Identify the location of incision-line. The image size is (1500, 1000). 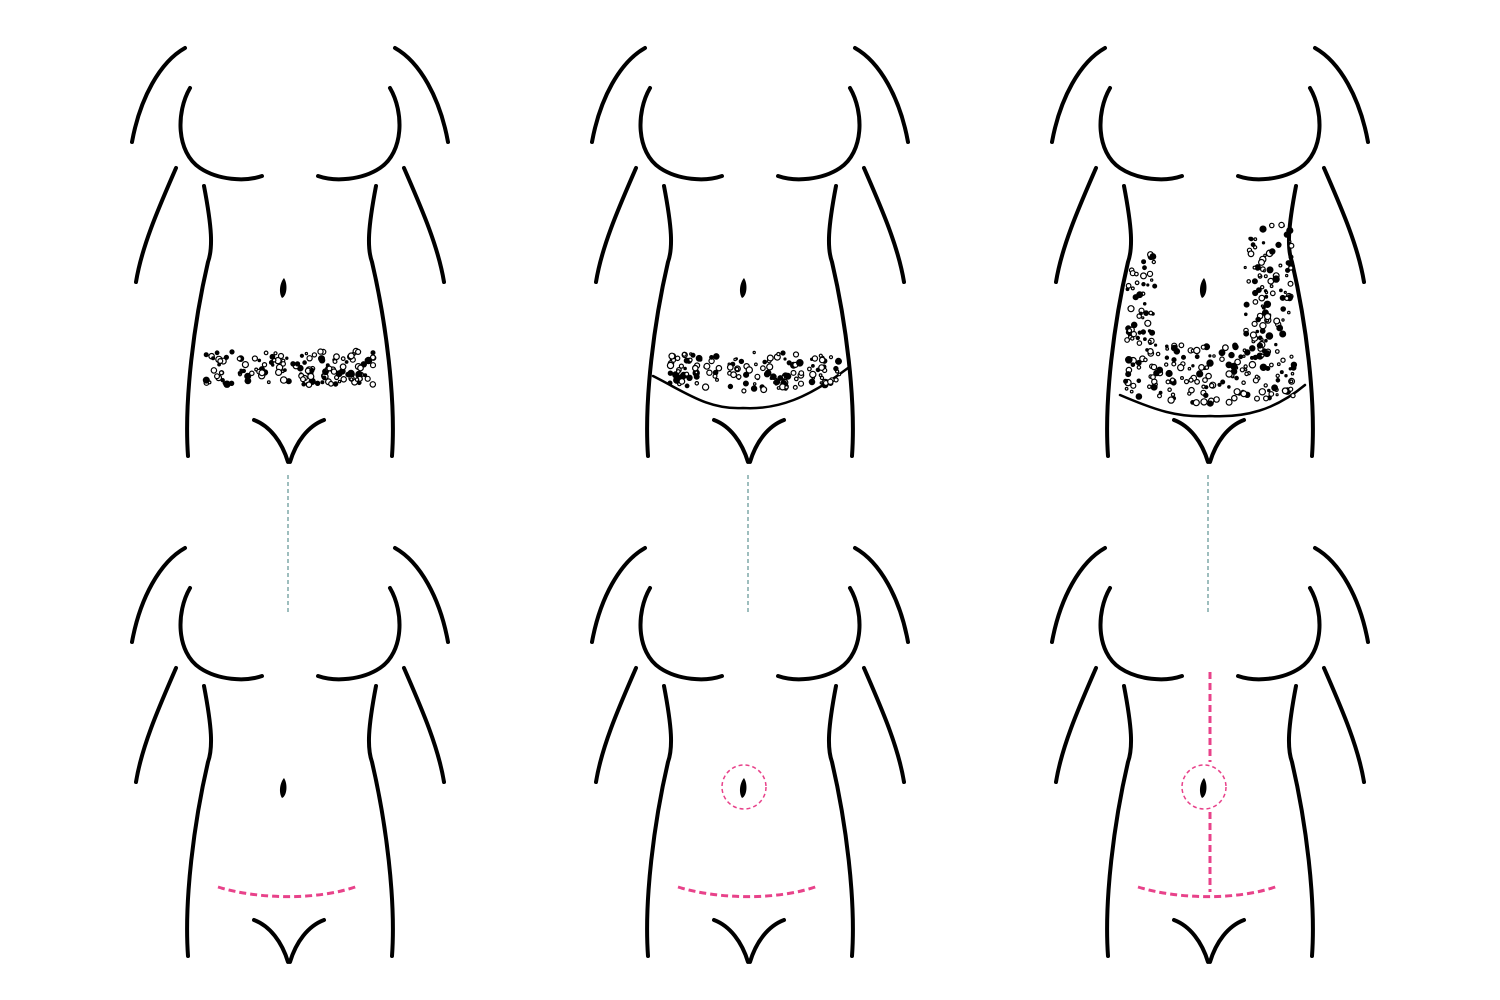
(748, 891).